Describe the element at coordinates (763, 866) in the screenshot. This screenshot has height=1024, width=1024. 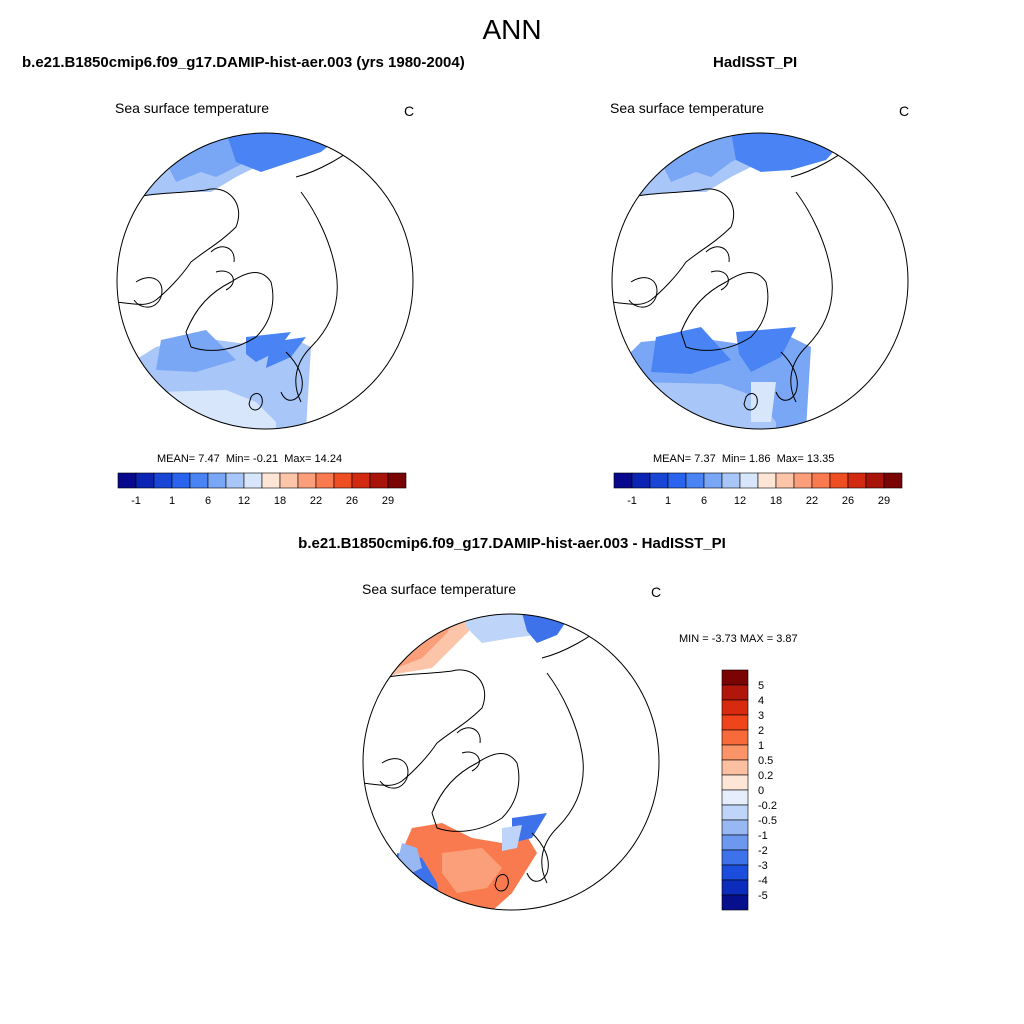
I see `colorbar-label: -3` at that location.